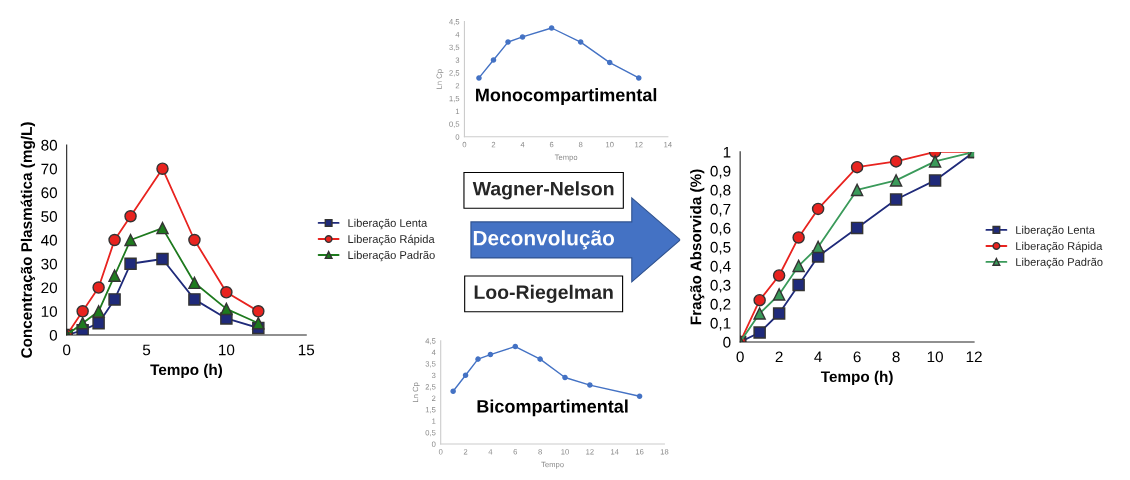 This screenshot has height=480, width=1130. I want to click on y-tick-label: 0,7, so click(720, 210).